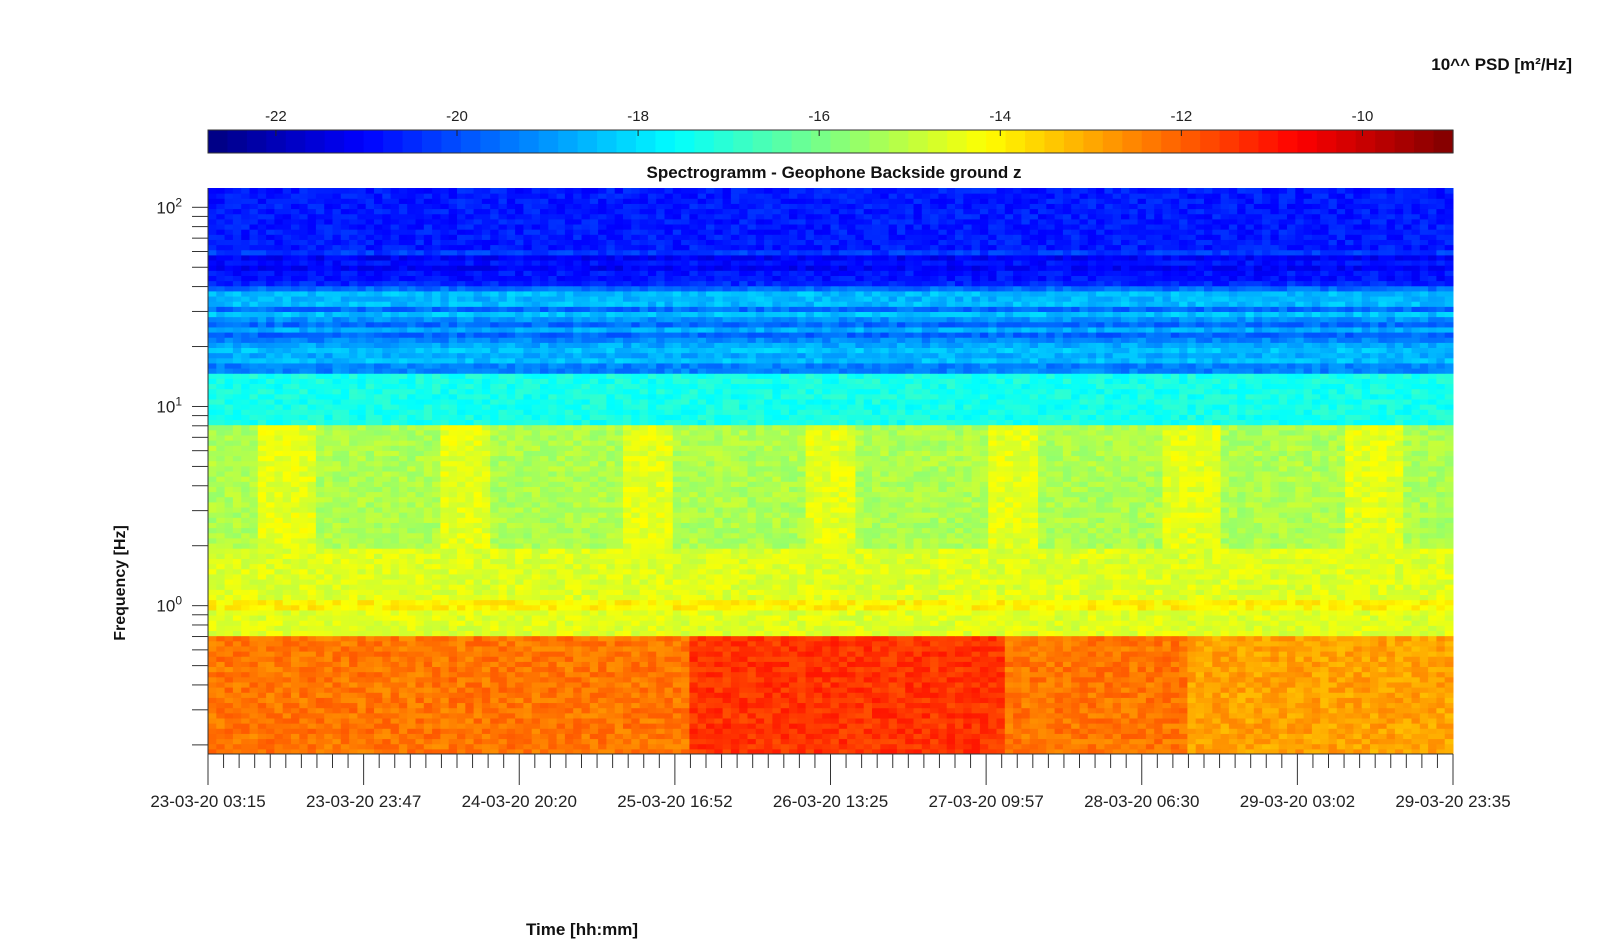 The width and height of the screenshot is (1600, 942). Describe the element at coordinates (830, 141) in the screenshot. I see `colorbar-frame` at that location.